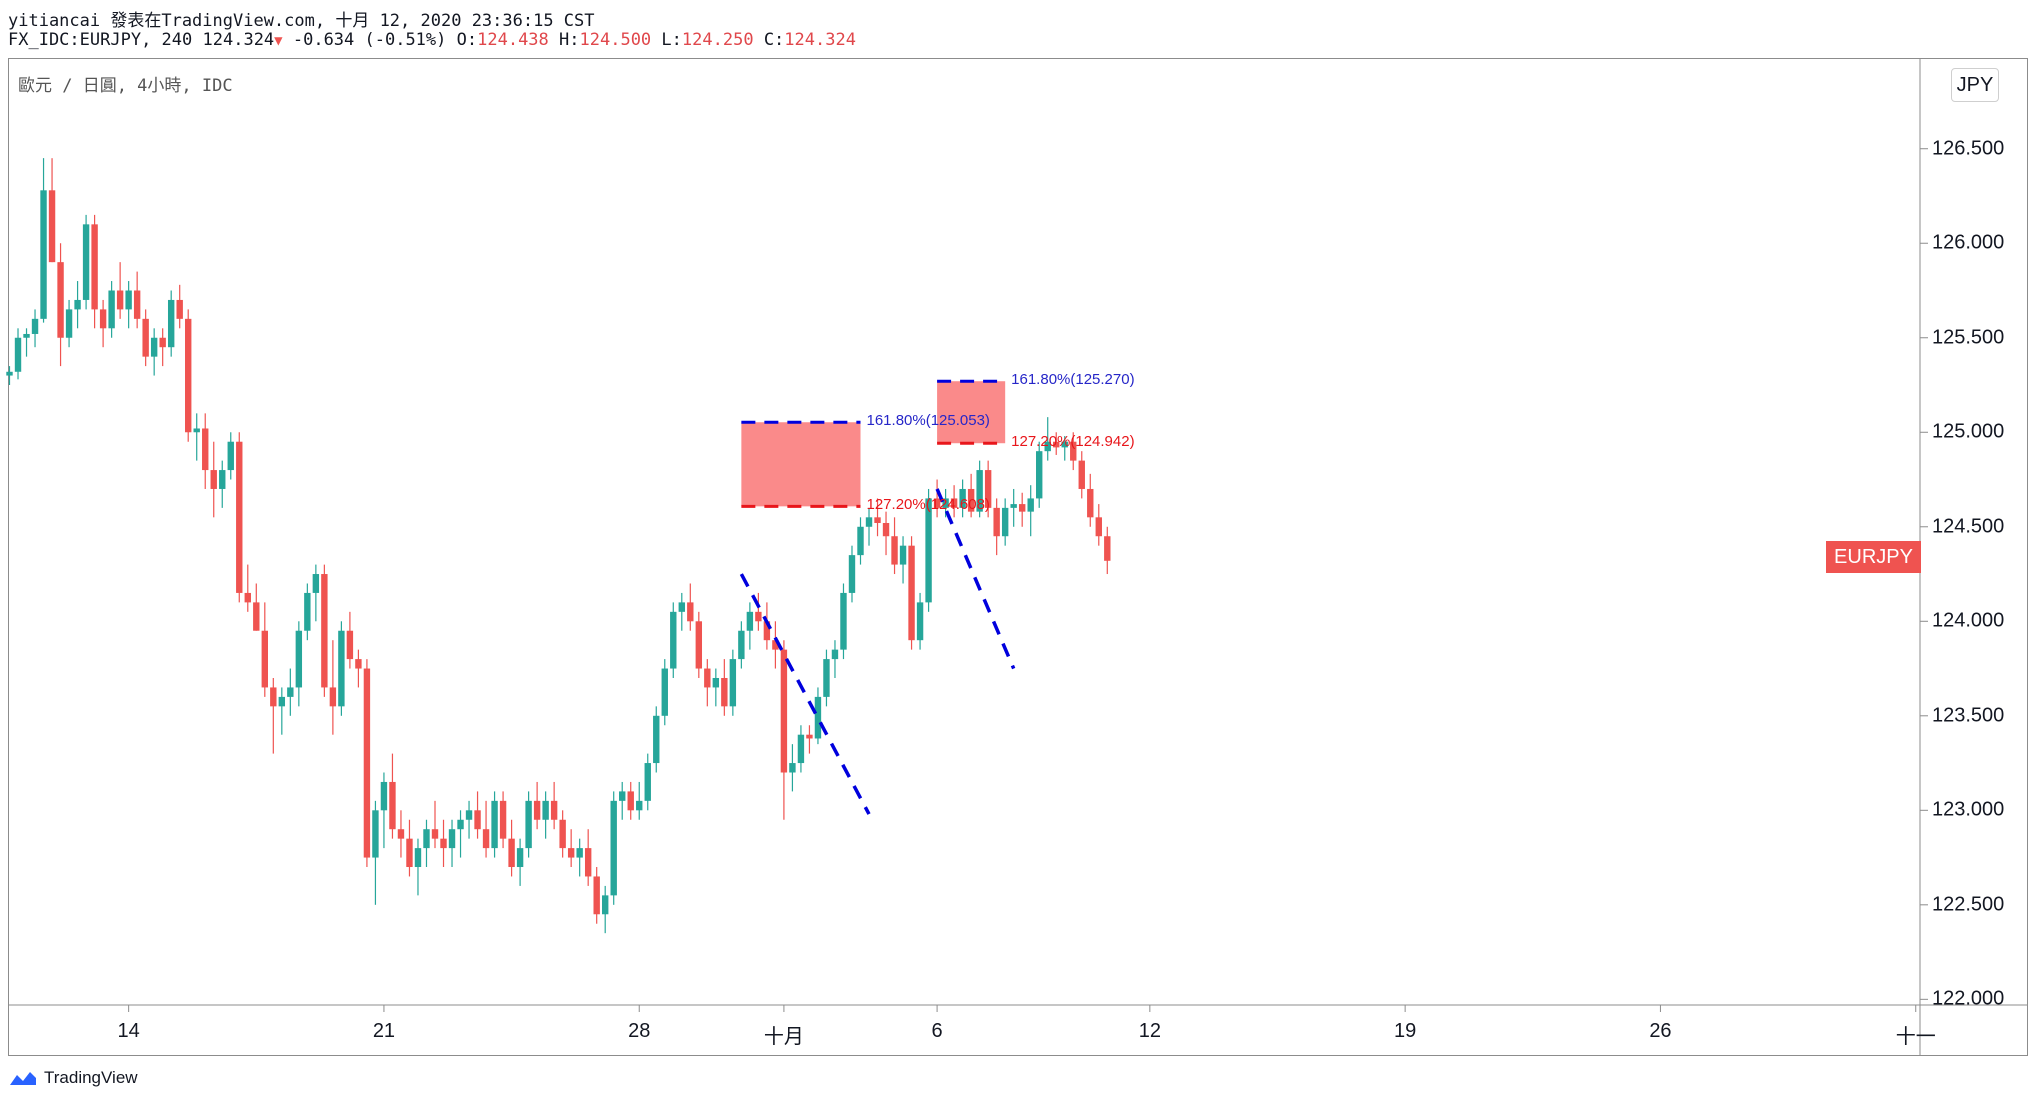 The height and width of the screenshot is (1105, 2036). Describe the element at coordinates (1968, 431) in the screenshot. I see `price-tick-label: 125.000` at that location.